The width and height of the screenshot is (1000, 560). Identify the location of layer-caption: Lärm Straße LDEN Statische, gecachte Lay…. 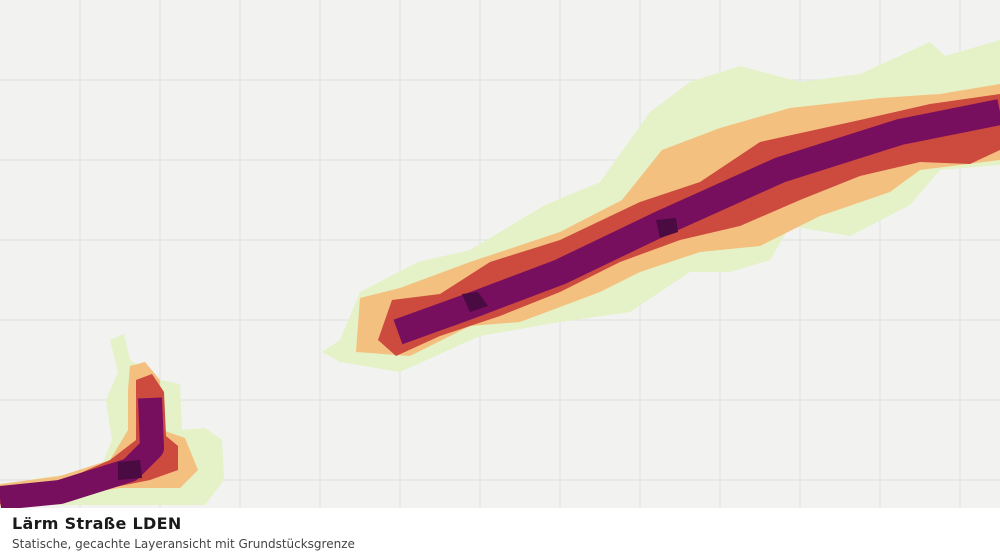
(500, 534).